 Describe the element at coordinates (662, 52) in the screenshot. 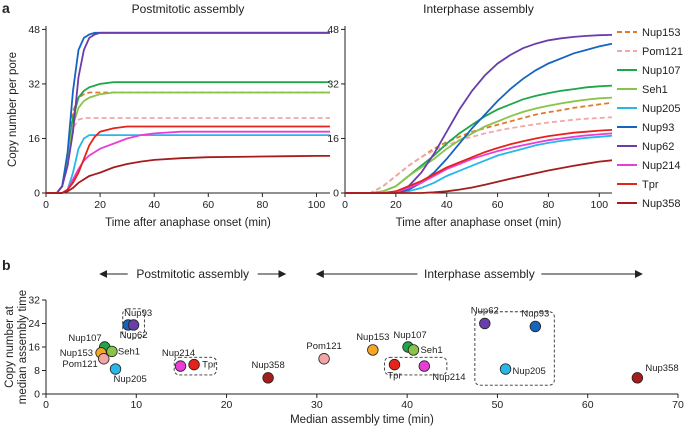

I see `legend-label-pom121: Pom121` at that location.